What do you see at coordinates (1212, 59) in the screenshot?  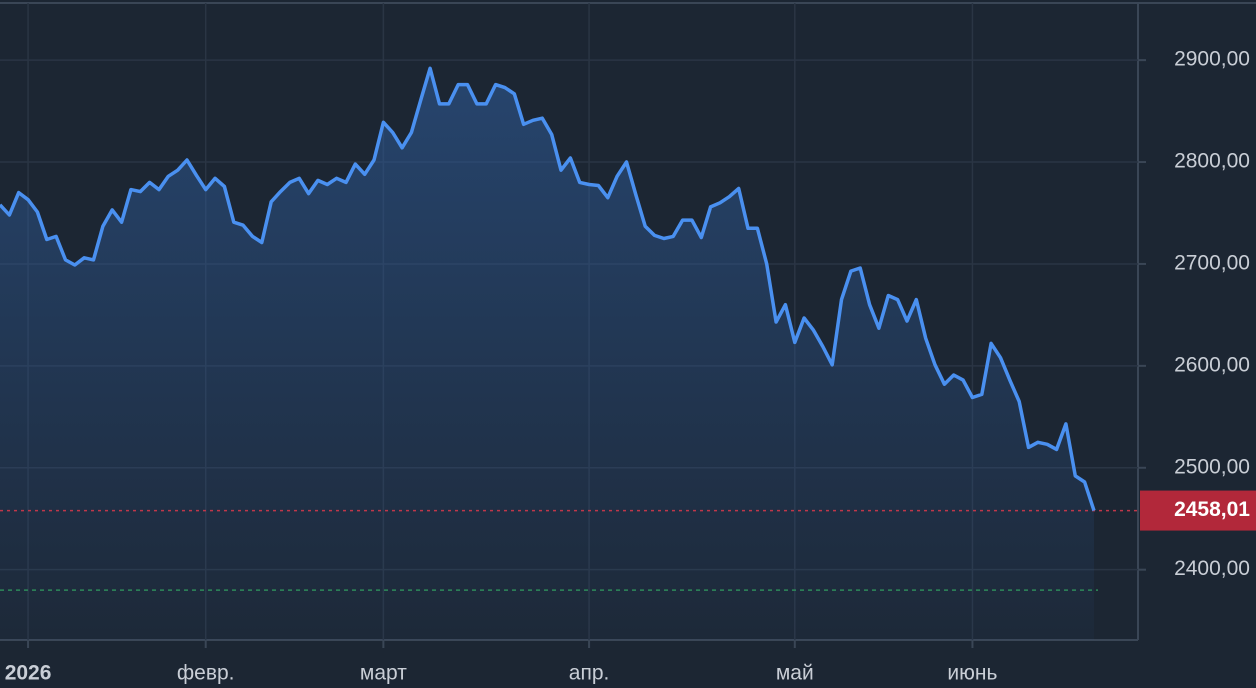 I see `y-tick-label: 2900,00` at bounding box center [1212, 59].